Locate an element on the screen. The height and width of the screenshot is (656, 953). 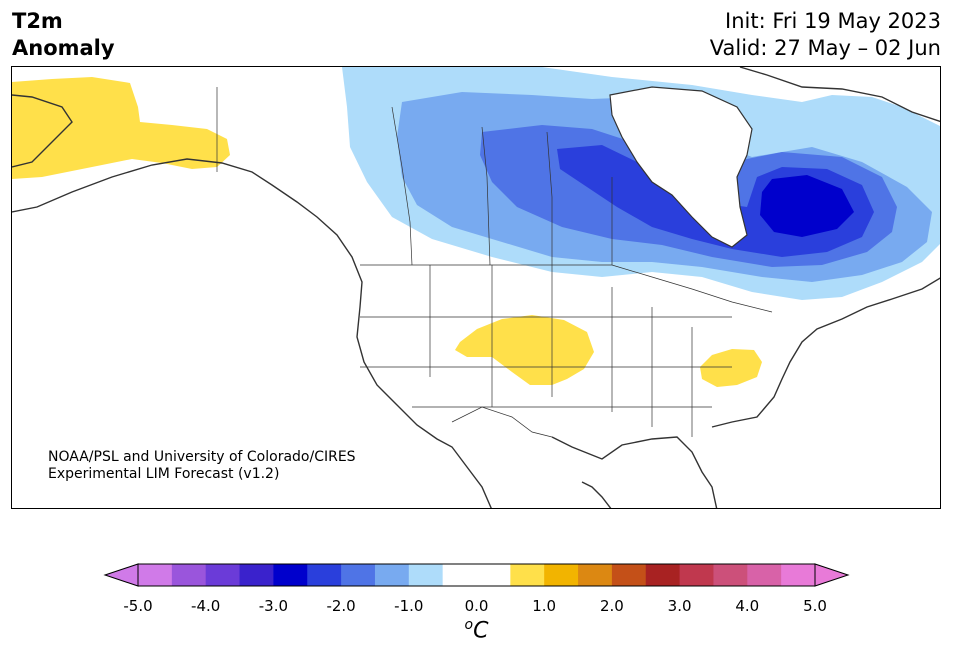
colorbar-tick-label: 0.0 is located at coordinates (476, 606).